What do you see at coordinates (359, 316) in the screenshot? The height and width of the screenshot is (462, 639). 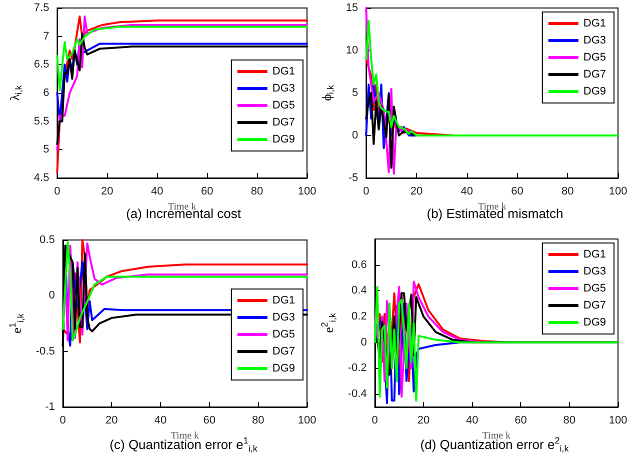 I see `y-tick-label: 0.2` at bounding box center [359, 316].